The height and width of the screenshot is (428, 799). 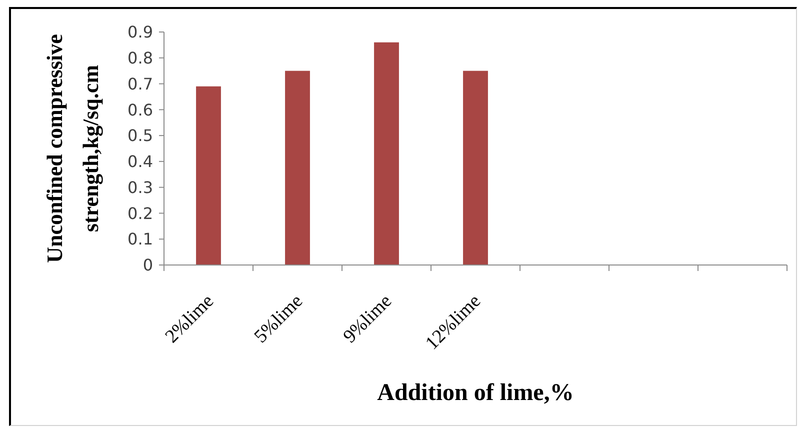 What do you see at coordinates (140, 32) in the screenshot?
I see `y-tick-label: 0.9` at bounding box center [140, 32].